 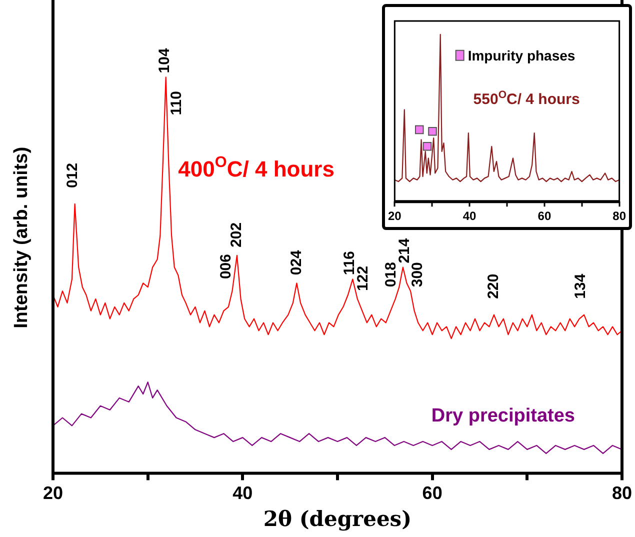 What do you see at coordinates (391, 275) in the screenshot?
I see `annotation: 018` at bounding box center [391, 275].